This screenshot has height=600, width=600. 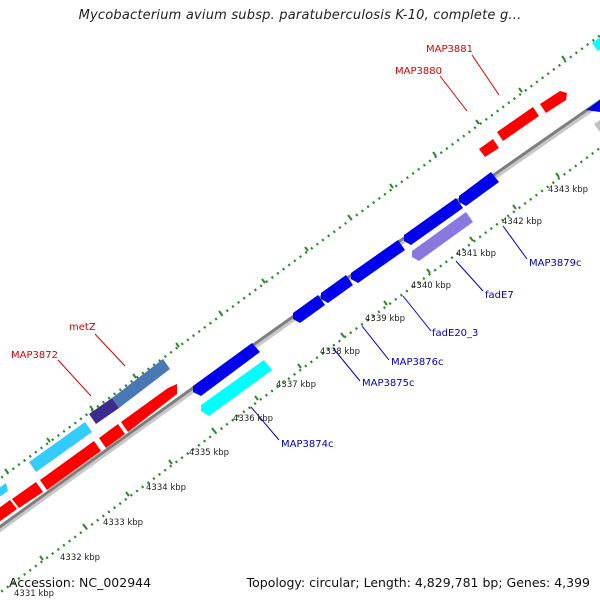 I want to click on tick-label: 4335 kbp, so click(x=209, y=453).